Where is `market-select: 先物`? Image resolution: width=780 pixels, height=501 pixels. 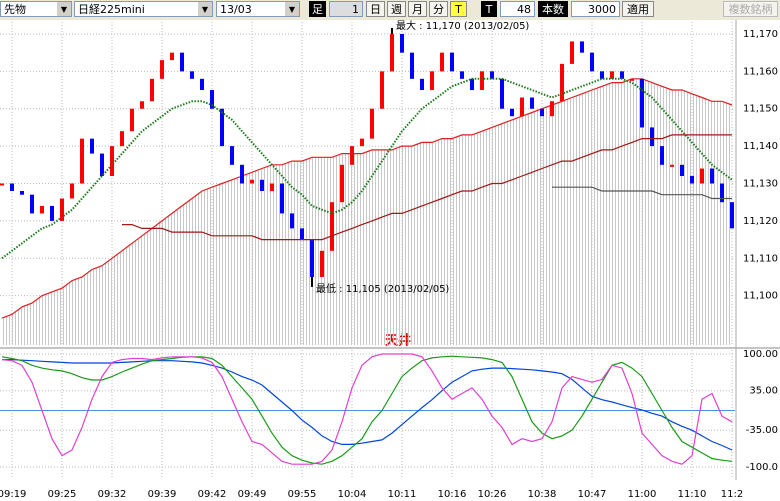
market-select: 先物 is located at coordinates (36, 9).